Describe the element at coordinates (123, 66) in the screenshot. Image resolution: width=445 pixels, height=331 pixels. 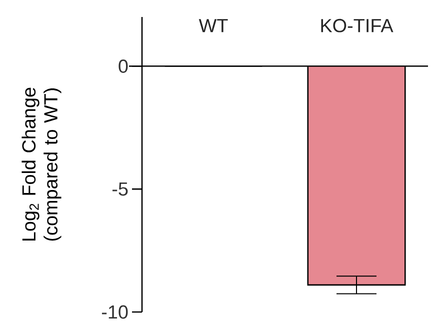
I see `y-tick-label: 0` at that location.